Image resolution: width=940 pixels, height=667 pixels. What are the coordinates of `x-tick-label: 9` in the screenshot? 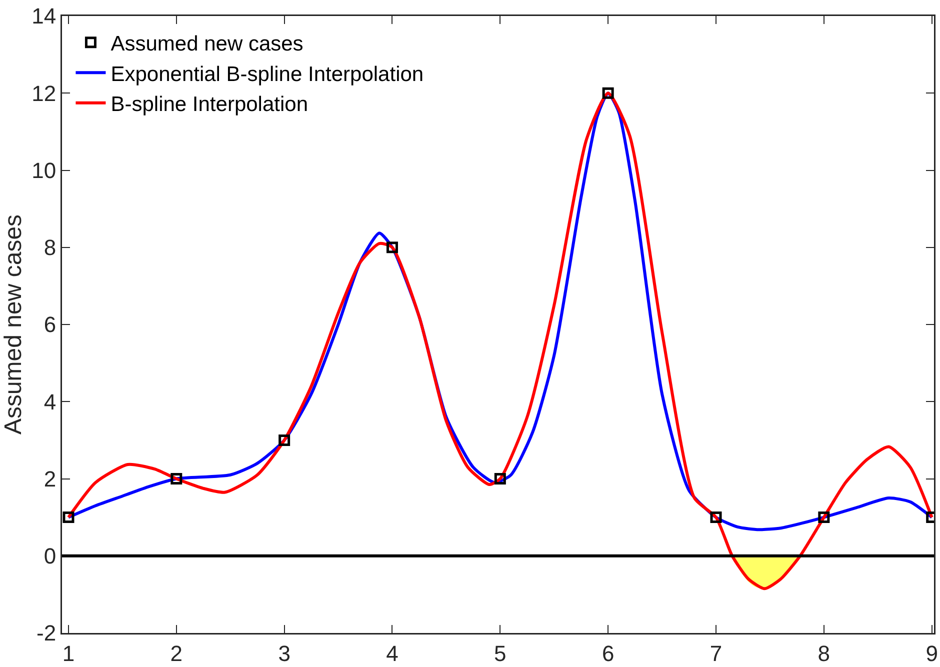 It's located at (932, 653).